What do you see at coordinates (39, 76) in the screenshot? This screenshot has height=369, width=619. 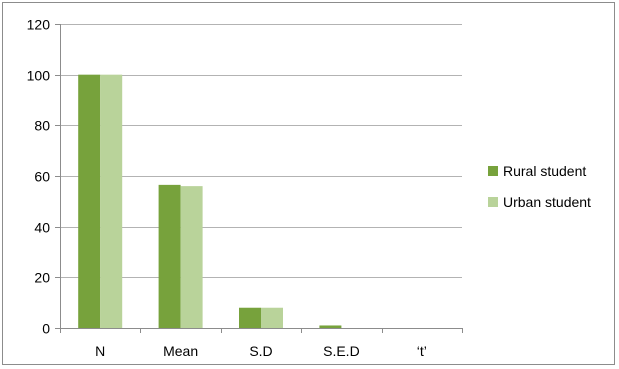 I see `y-tick-label: 100` at bounding box center [39, 76].